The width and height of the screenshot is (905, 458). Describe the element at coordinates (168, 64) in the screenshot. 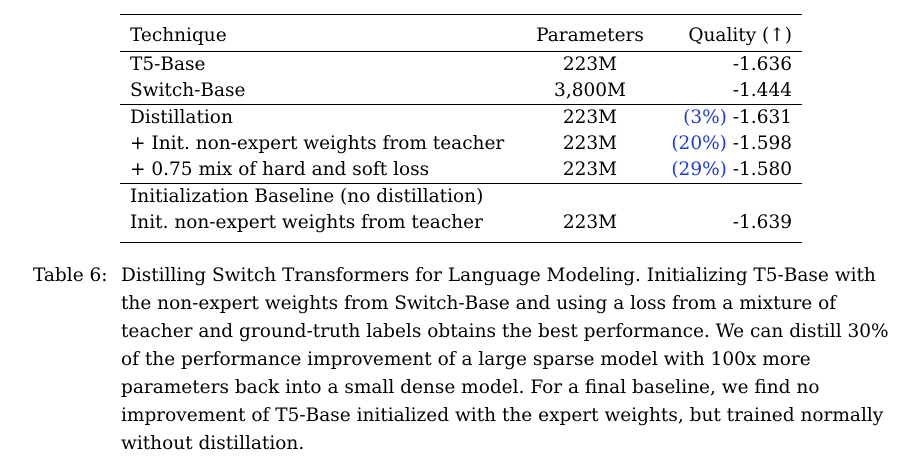

I see `cell-technique: T5-Base` at that location.